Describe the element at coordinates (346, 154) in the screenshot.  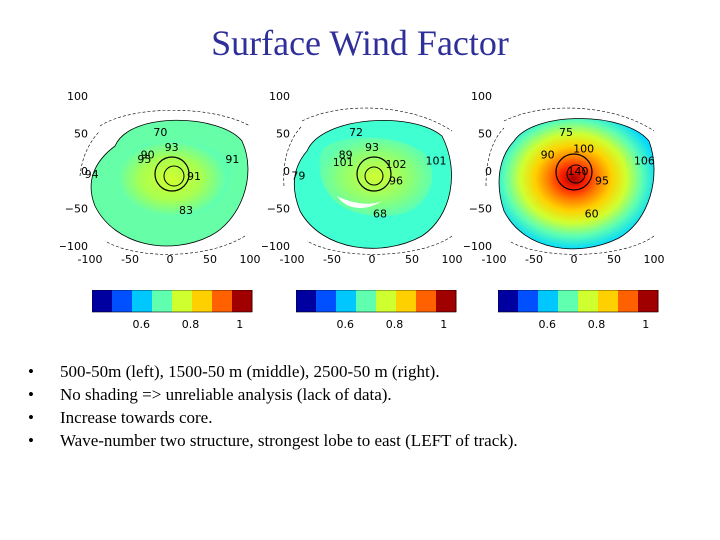
I see `contour-label: 89` at that location.